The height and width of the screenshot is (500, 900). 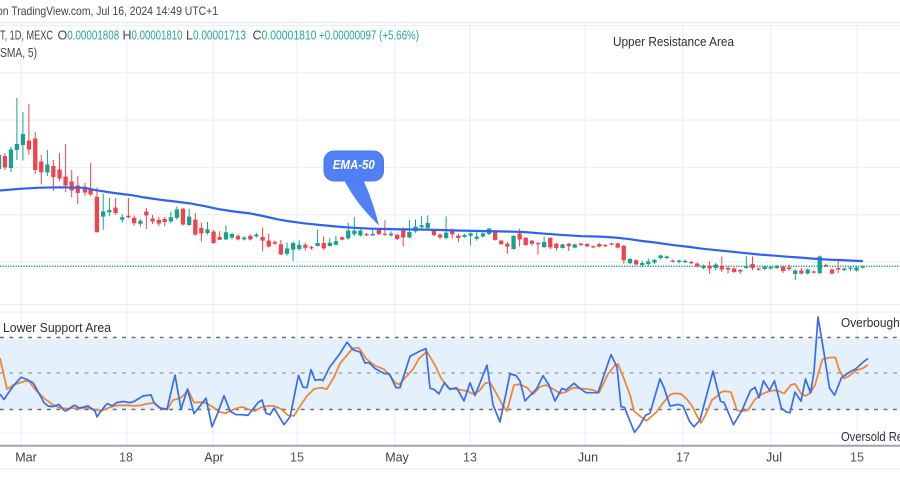 I want to click on svg-text: 18, so click(x=126, y=458).